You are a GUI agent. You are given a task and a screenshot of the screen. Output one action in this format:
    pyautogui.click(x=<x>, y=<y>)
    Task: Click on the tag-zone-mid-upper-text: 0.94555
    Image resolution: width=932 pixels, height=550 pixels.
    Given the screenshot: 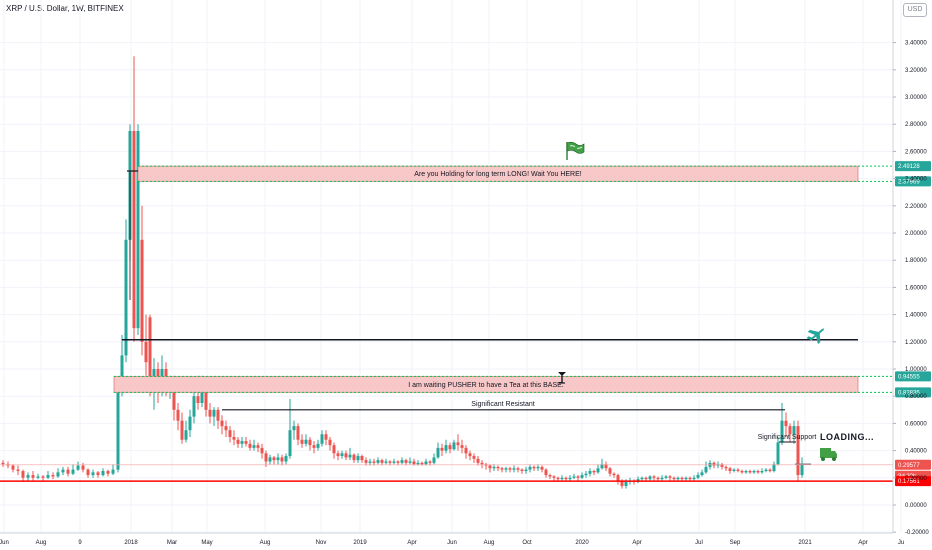 What is the action you would take?
    pyautogui.click(x=909, y=377)
    